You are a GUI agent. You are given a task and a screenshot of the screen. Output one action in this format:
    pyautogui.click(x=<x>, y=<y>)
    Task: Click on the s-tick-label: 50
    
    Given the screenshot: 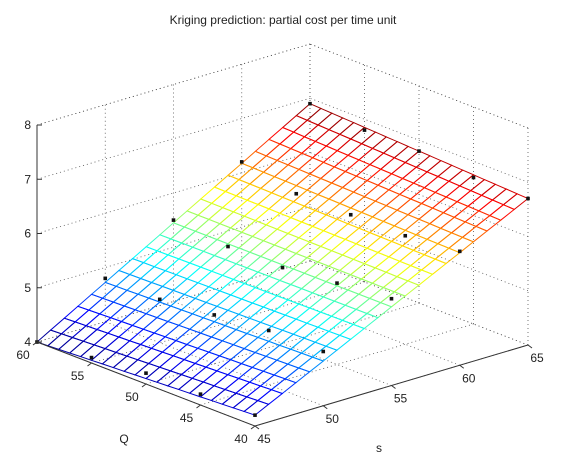 What is the action you would take?
    pyautogui.click(x=333, y=419)
    